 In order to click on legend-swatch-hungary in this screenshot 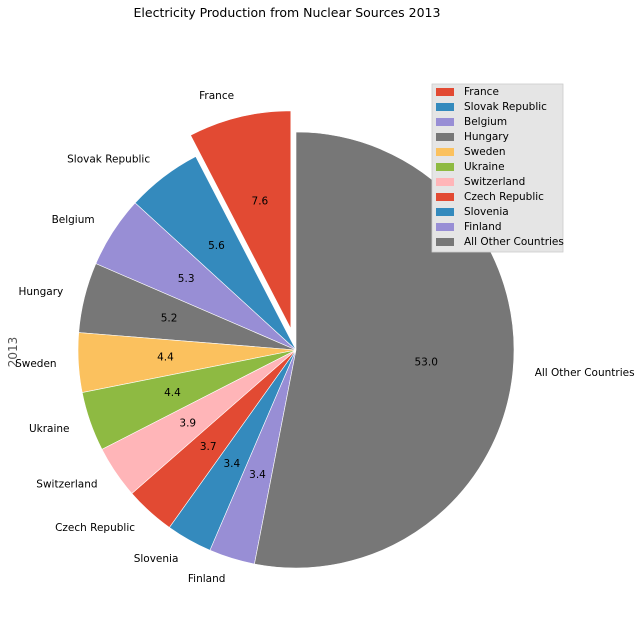, I will do `click(445, 137)`.